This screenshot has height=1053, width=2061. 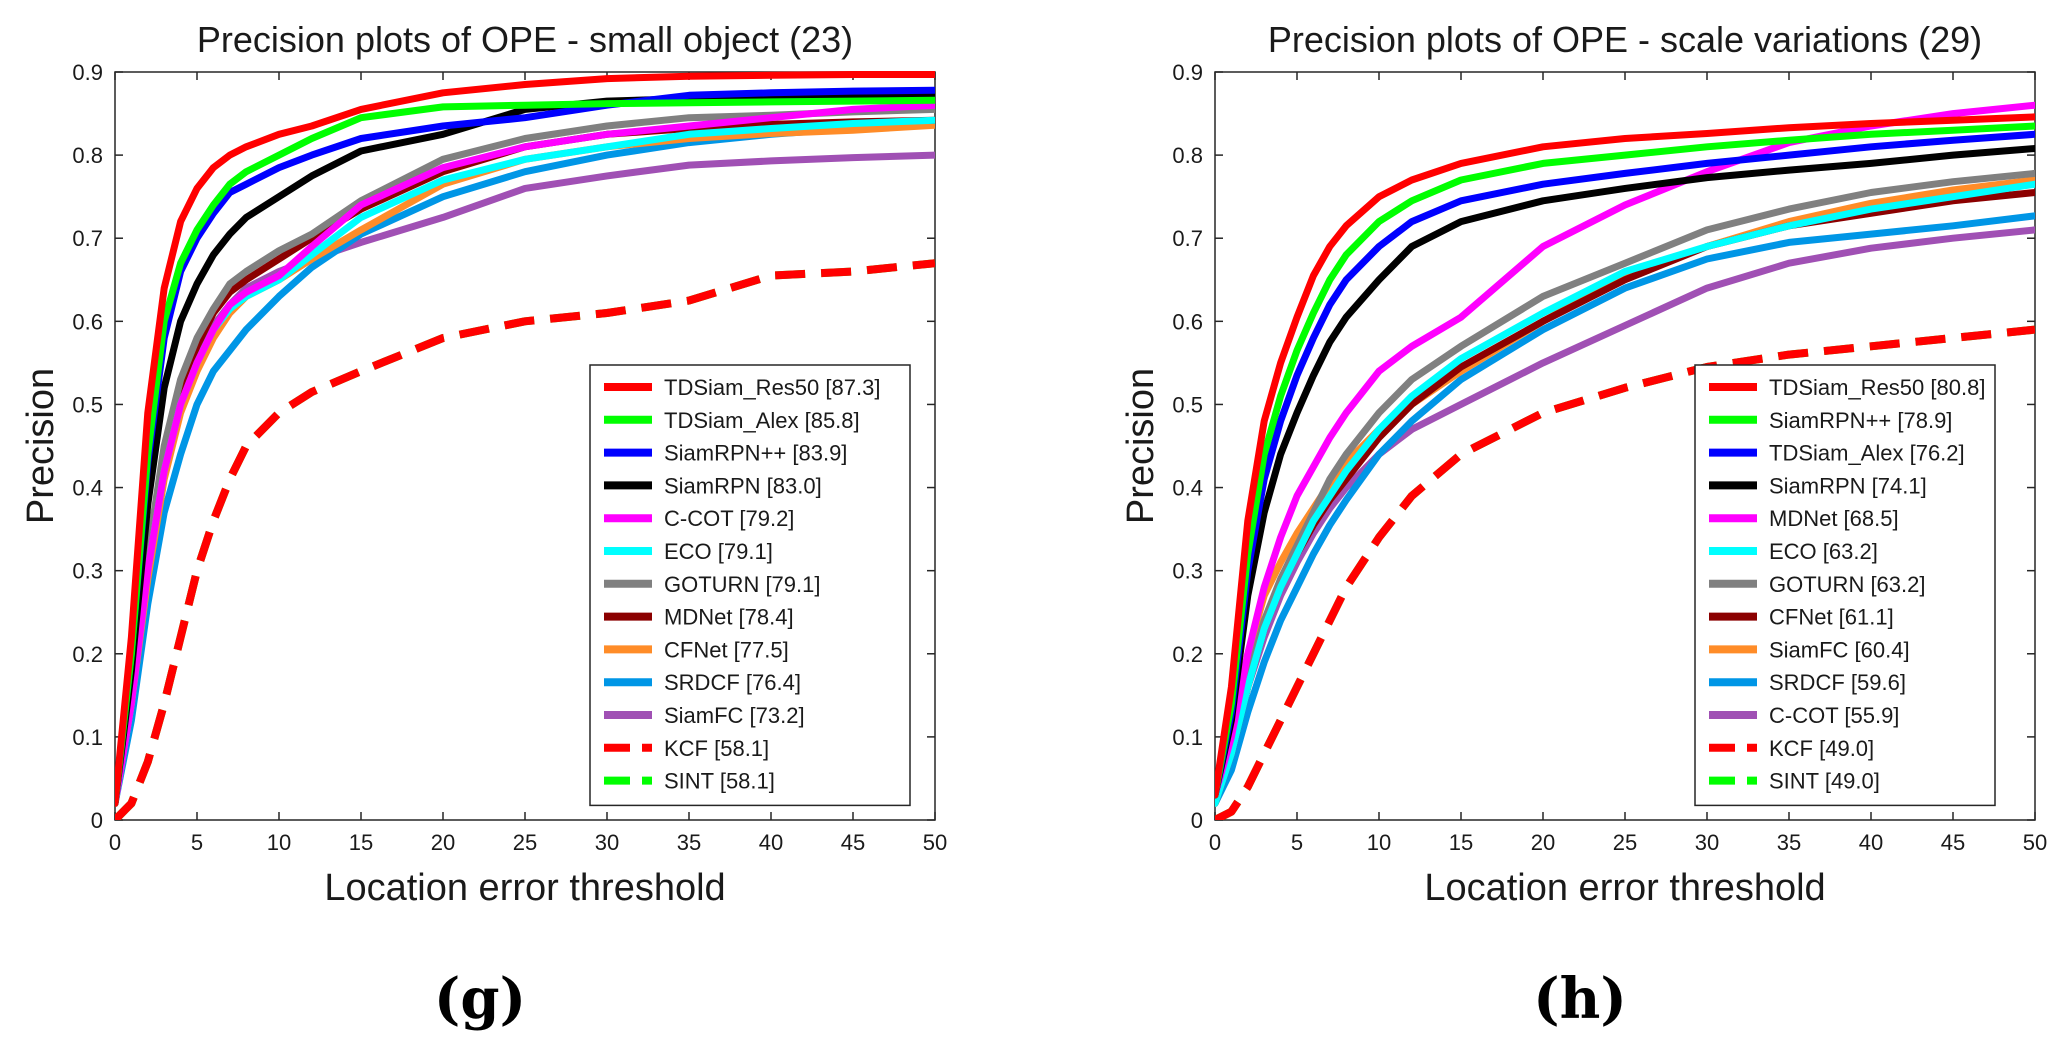 I want to click on legend-label-kcf: KCF [49.0], so click(x=1821, y=748).